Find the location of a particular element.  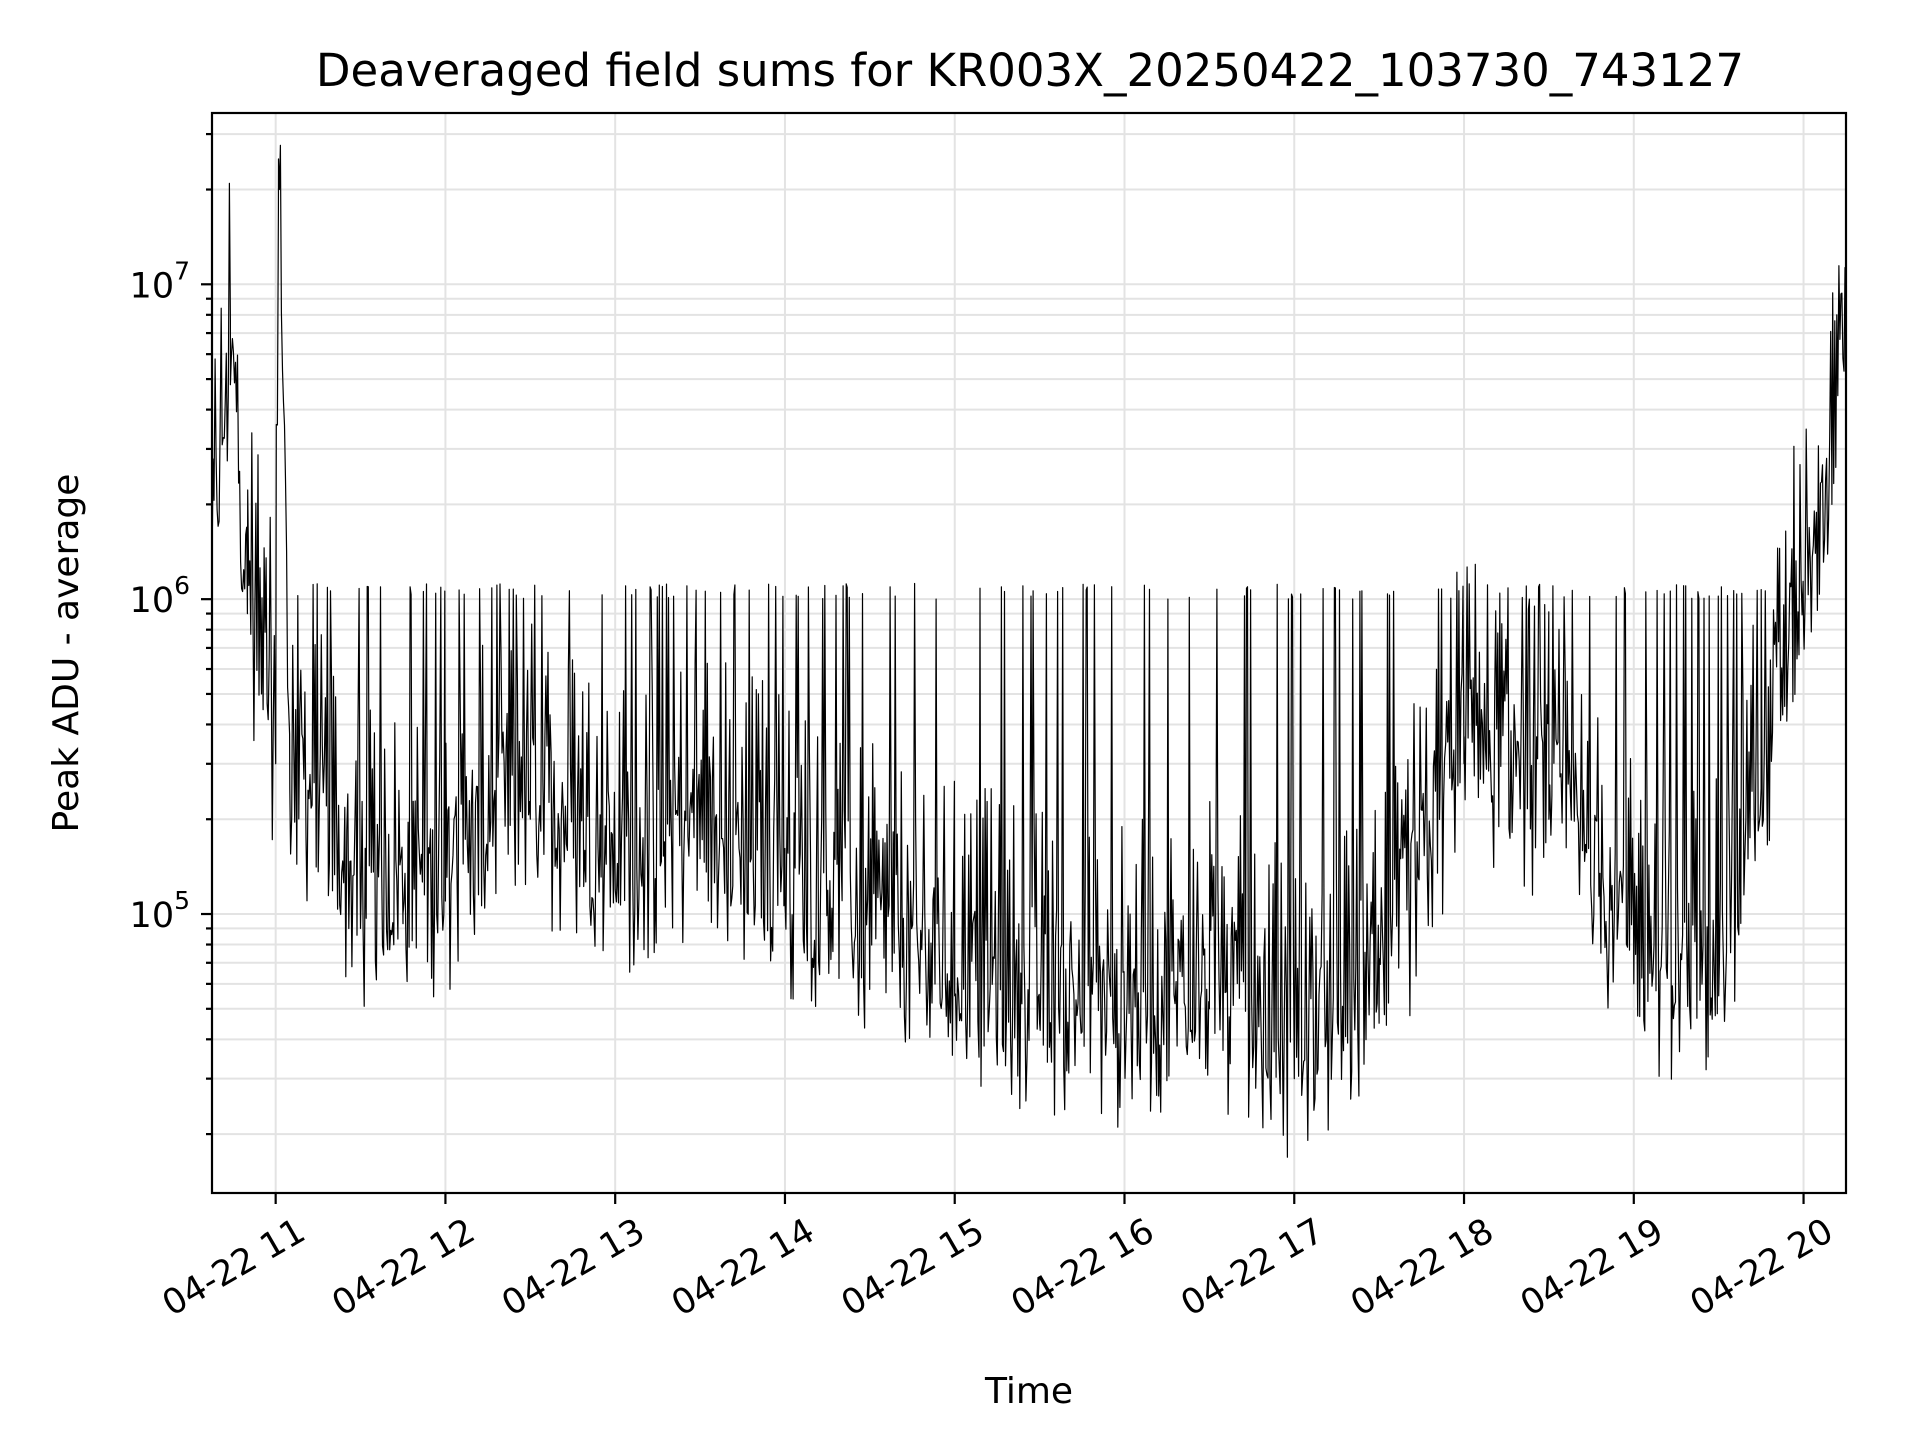

x-tick-label: 04-22 13 is located at coordinates (573, 1267).